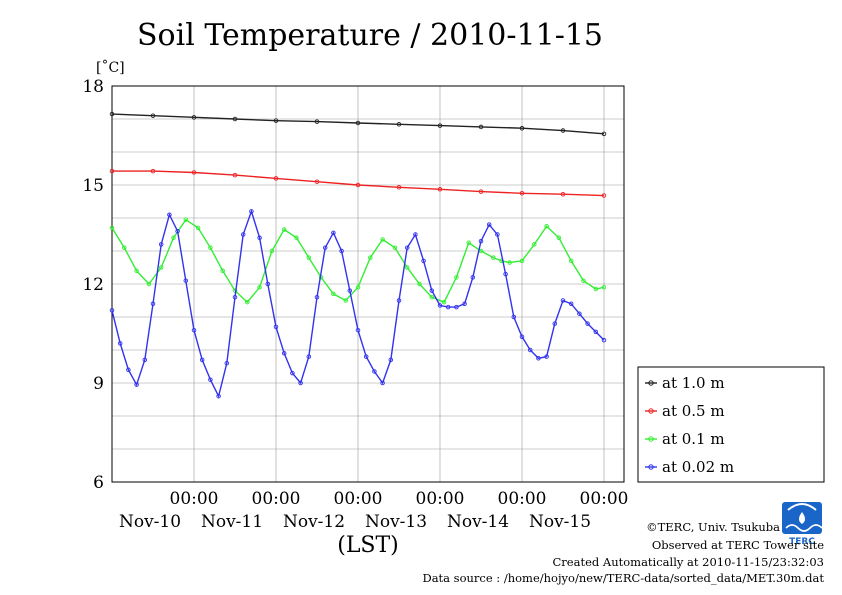 This screenshot has width=842, height=595. Describe the element at coordinates (110, 67) in the screenshot. I see `y-axis-unit-label: [˚C]` at that location.